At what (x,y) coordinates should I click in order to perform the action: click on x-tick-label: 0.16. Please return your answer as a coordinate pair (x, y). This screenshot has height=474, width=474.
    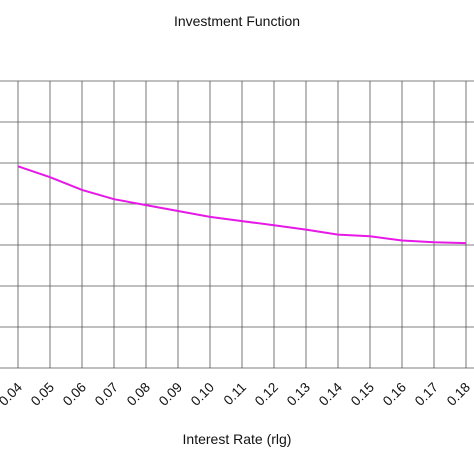
    Looking at the image, I should click on (394, 394).